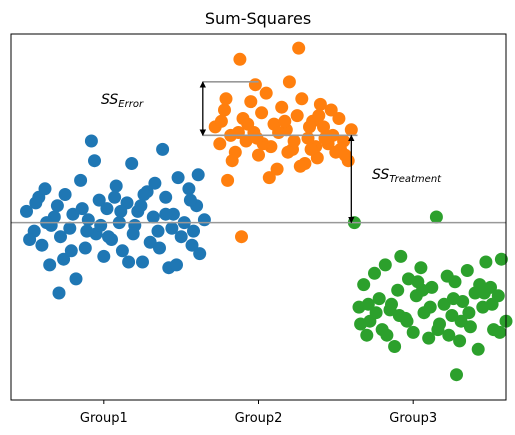  Describe the element at coordinates (104, 418) in the screenshot. I see `x-tick-label-group1: Group1` at that location.